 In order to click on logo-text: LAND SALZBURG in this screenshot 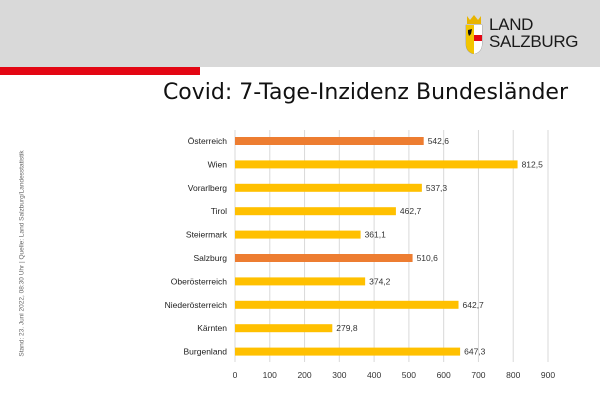, I will do `click(534, 33)`.